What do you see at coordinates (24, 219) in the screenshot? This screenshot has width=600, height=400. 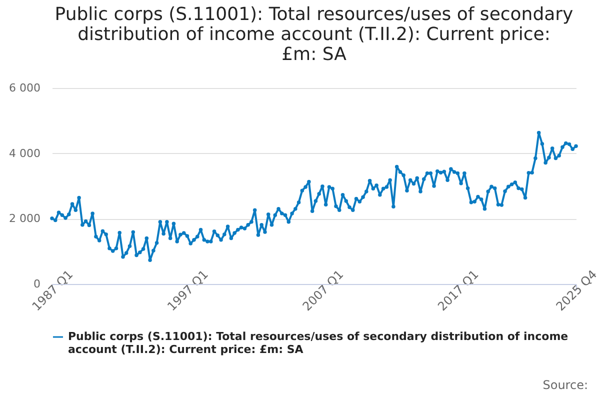 I see `y-tick-label: 2 000` at bounding box center [24, 219].